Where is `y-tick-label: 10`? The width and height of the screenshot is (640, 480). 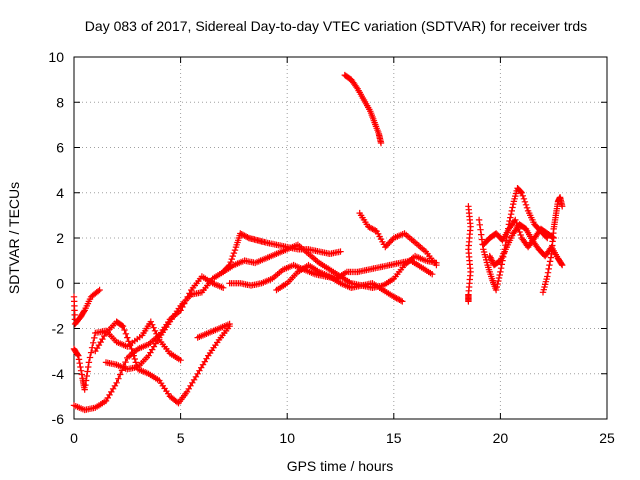 y-tick-label: 10 is located at coordinates (56, 57).